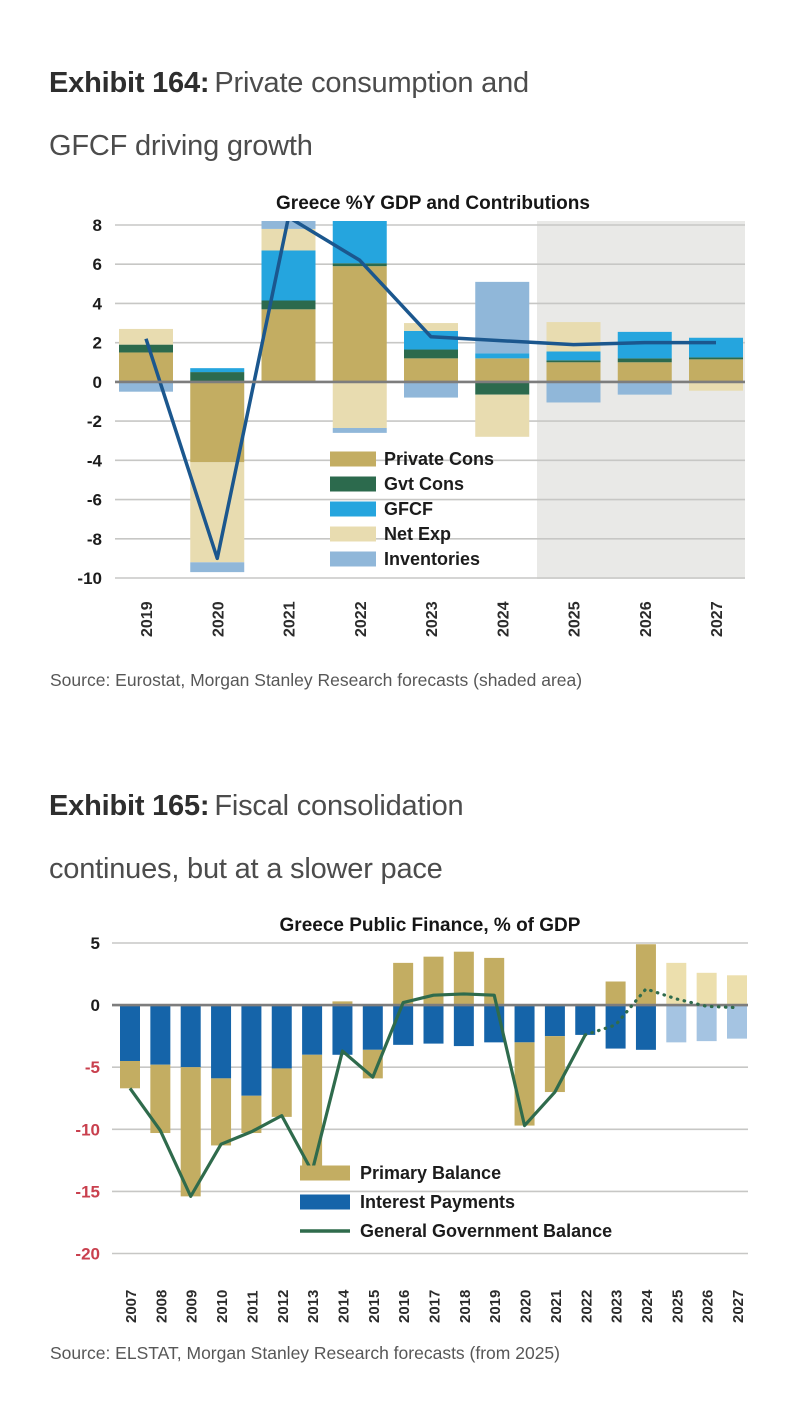 The width and height of the screenshot is (800, 1411). What do you see at coordinates (313, 1306) in the screenshot?
I see `svg-text: 2013` at bounding box center [313, 1306].